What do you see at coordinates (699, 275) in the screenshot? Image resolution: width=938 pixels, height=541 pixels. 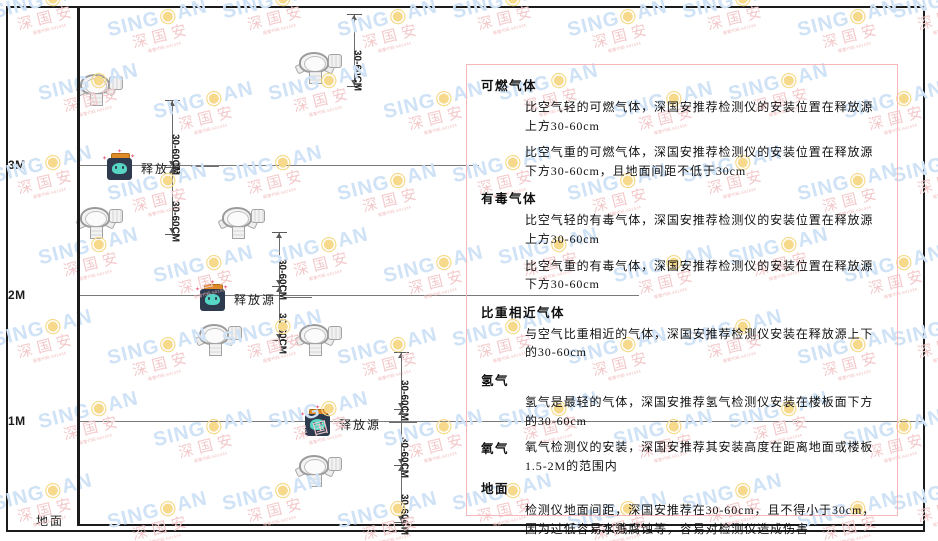 I see `guideline-paragraph: 比空气重的有毒气体，深国安推荐检测仪的安装位置在释放源下方30-60cm` at bounding box center [699, 275].